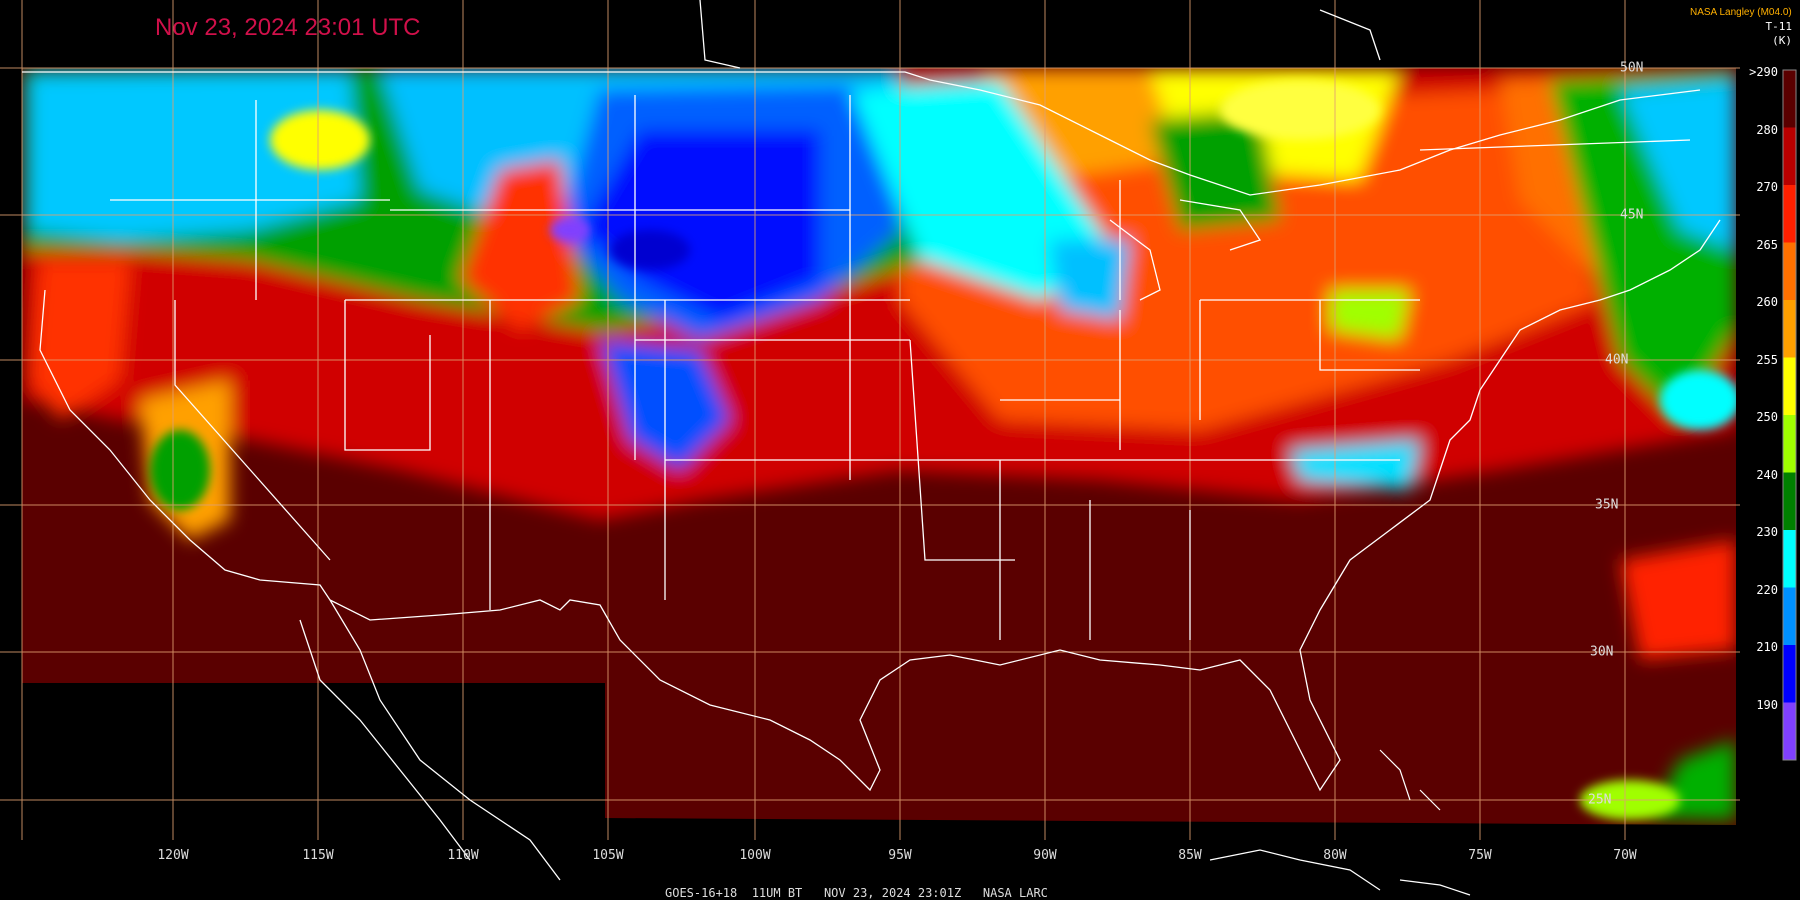 Image resolution: width=1800 pixels, height=900 pixels. I want to click on colorbar-tick-label: 240, so click(1767, 474).